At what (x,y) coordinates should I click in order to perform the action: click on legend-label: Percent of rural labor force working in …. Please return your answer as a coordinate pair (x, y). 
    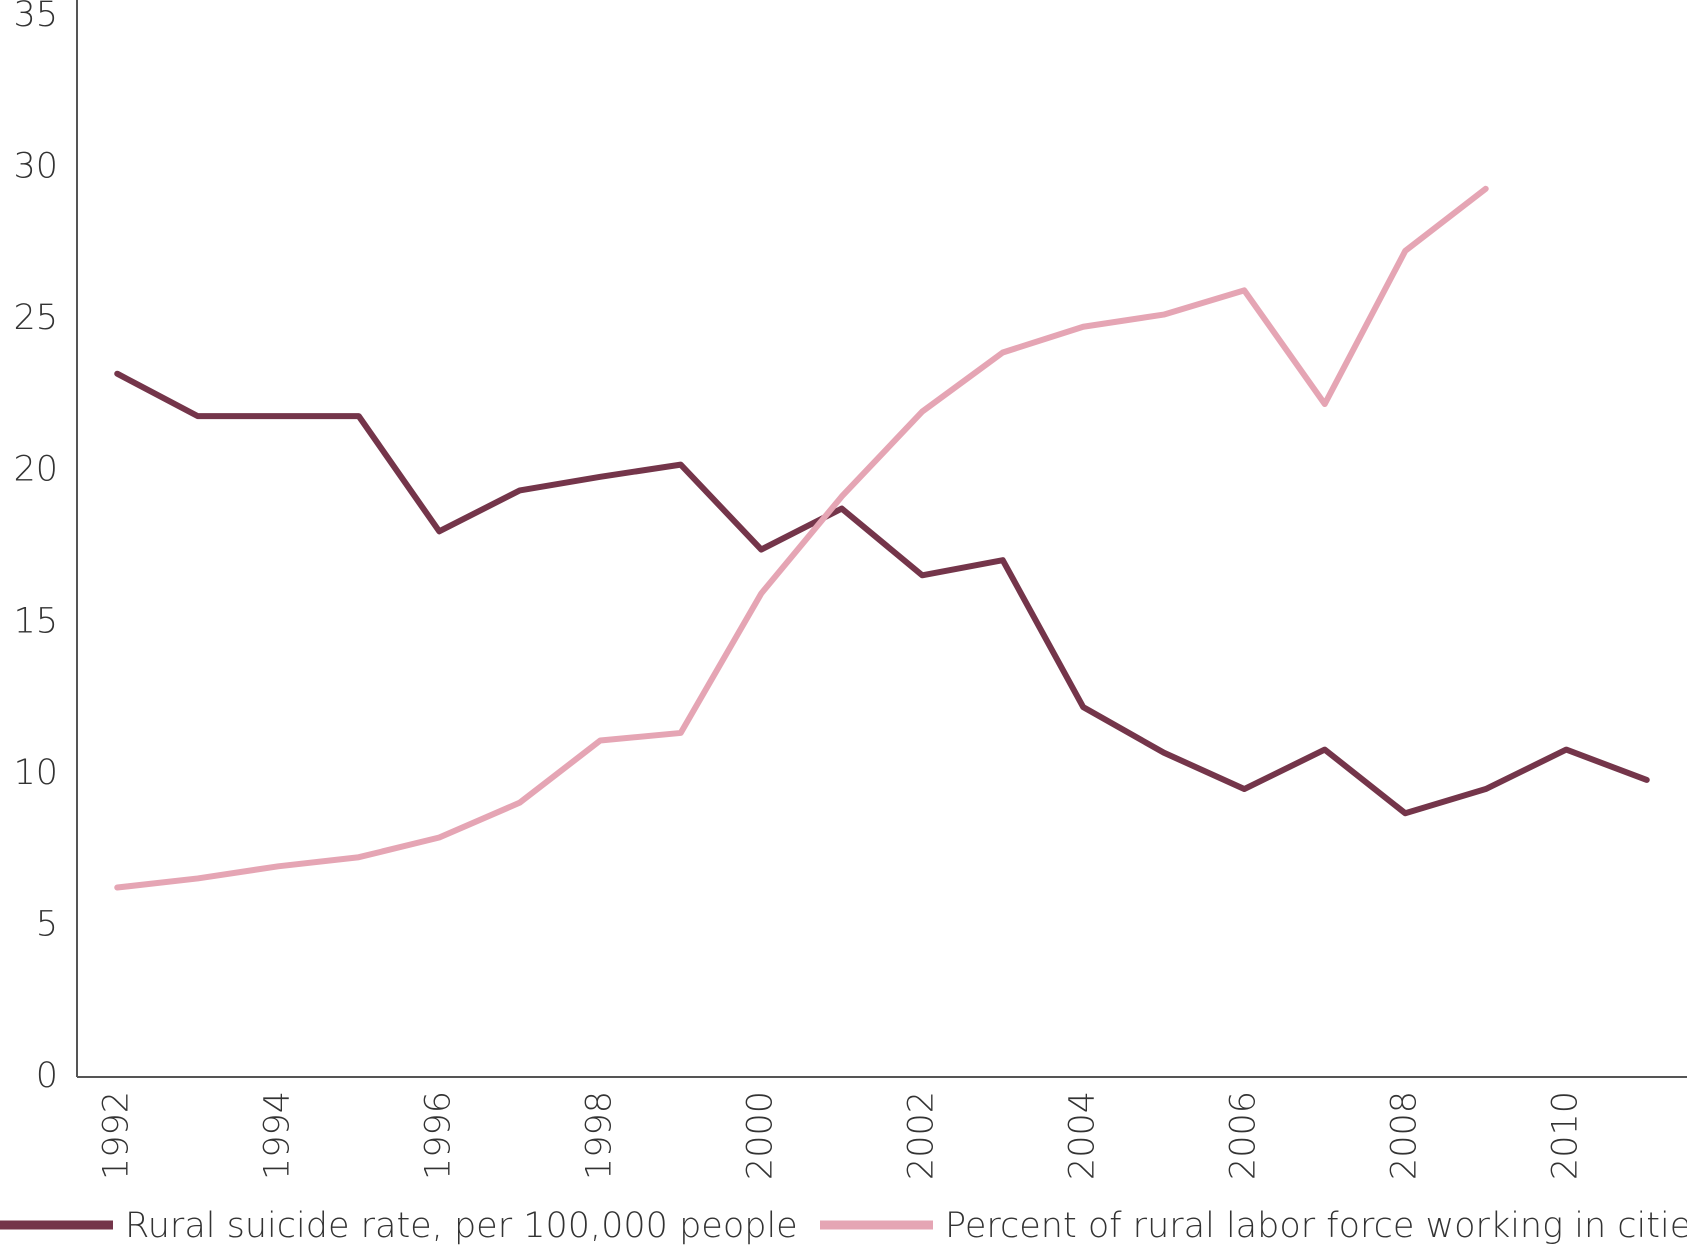
    Looking at the image, I should click on (1316, 1226).